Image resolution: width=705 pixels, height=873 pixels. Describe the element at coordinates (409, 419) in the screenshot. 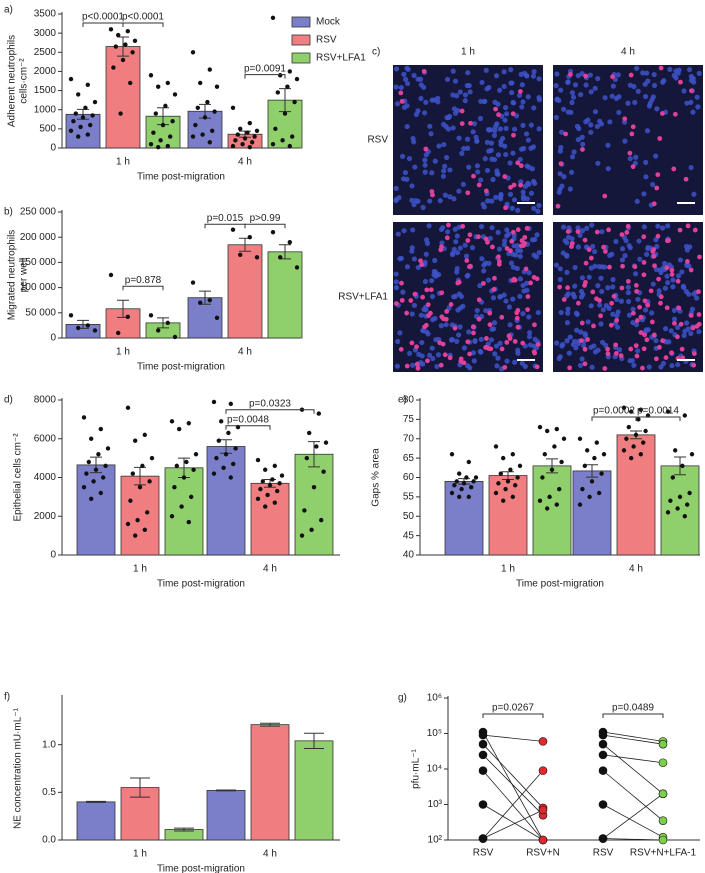

I see `y-tick-label: 75` at that location.